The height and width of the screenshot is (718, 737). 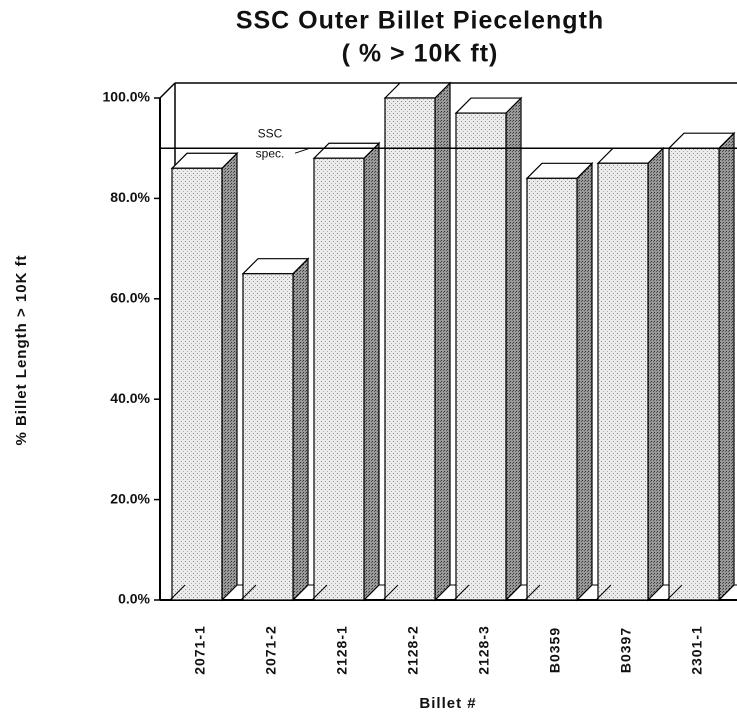 What do you see at coordinates (167, 90) in the screenshot?
I see `wall-corner` at bounding box center [167, 90].